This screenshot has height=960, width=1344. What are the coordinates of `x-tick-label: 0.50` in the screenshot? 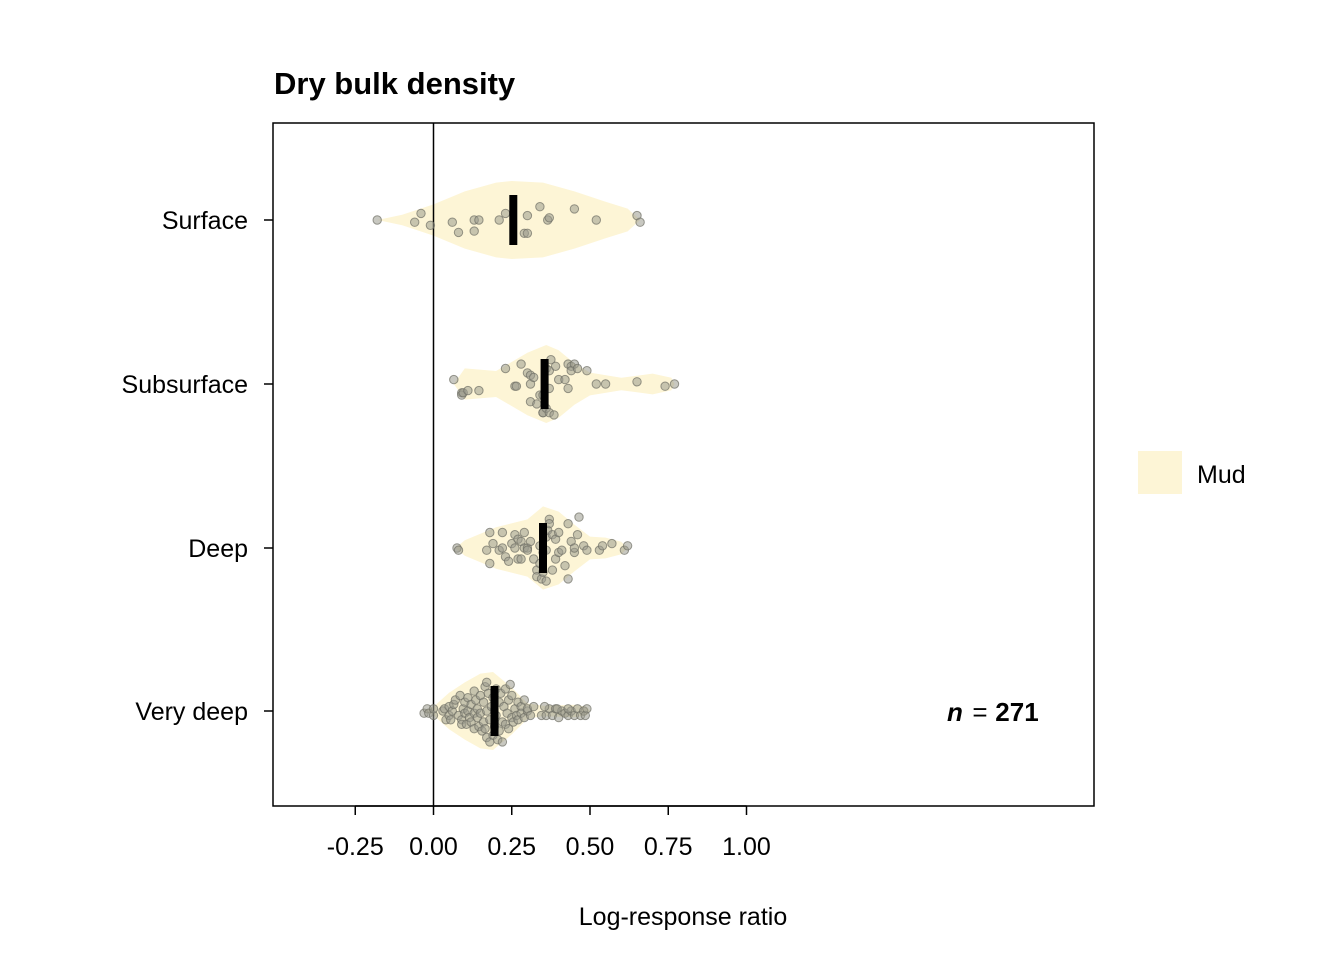 It's located at (590, 847).